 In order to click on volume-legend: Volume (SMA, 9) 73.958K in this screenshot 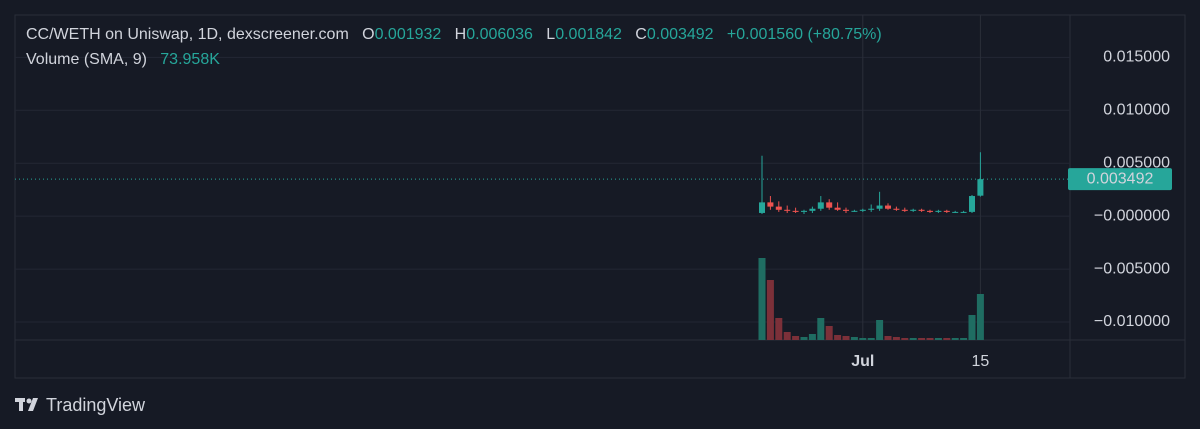, I will do `click(123, 60)`.